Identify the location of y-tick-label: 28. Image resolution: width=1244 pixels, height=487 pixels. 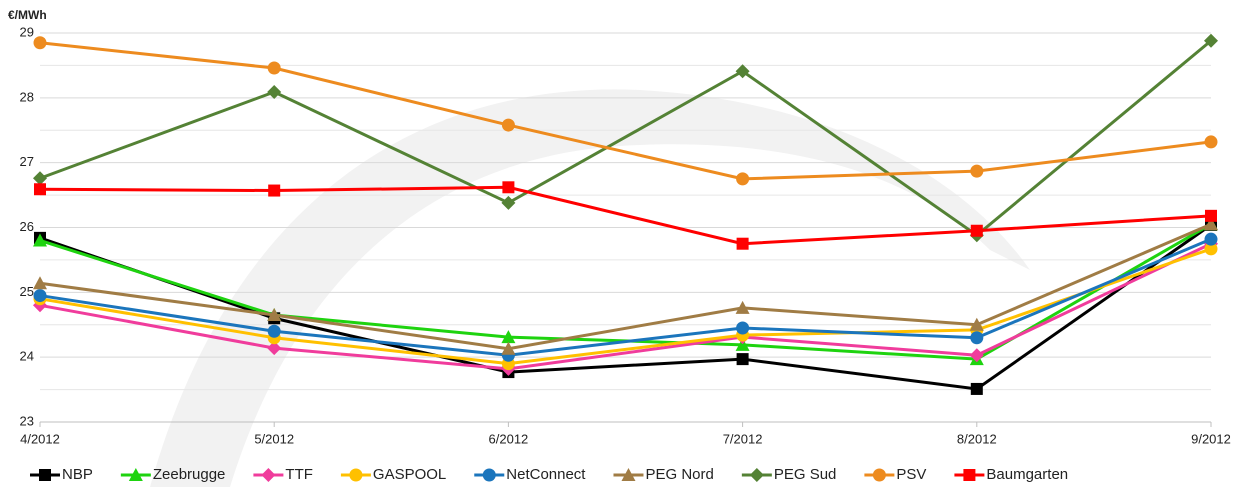
(27, 96).